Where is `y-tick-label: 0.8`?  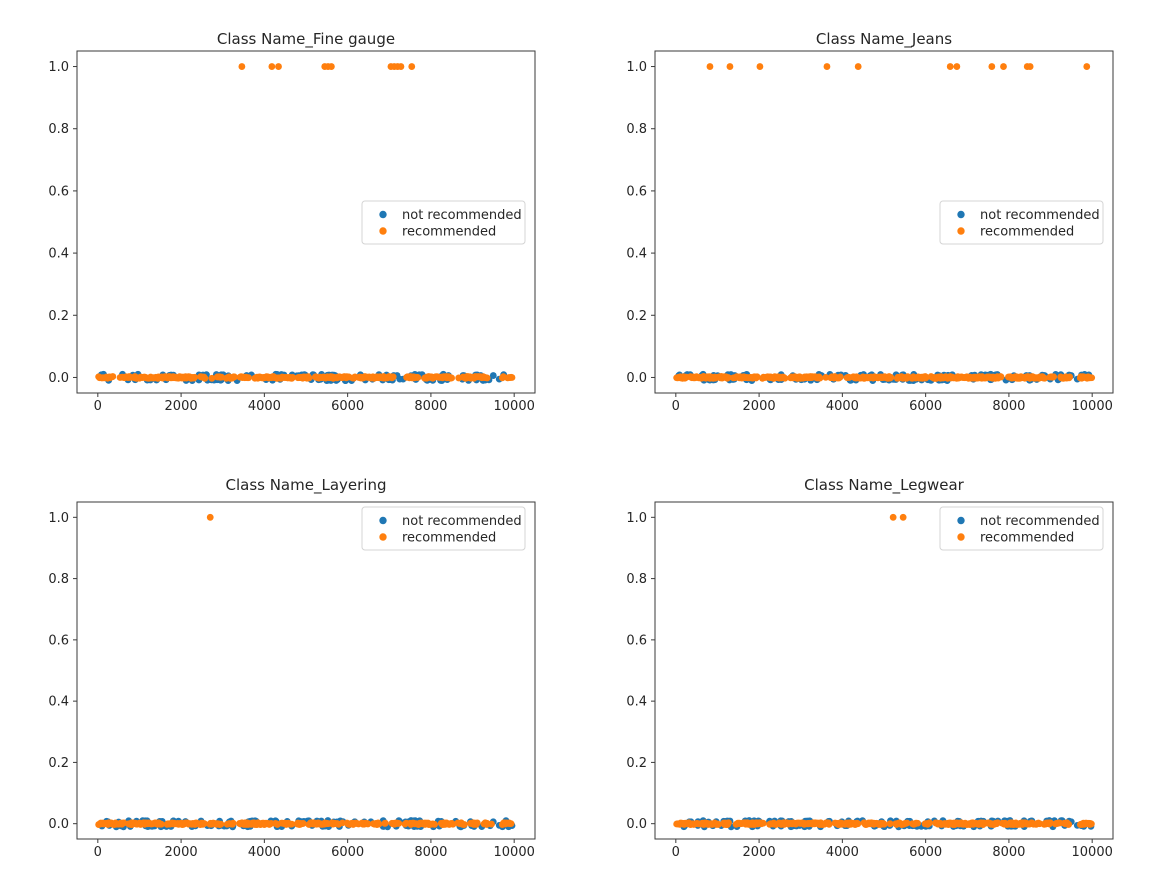
y-tick-label: 0.8 is located at coordinates (636, 129).